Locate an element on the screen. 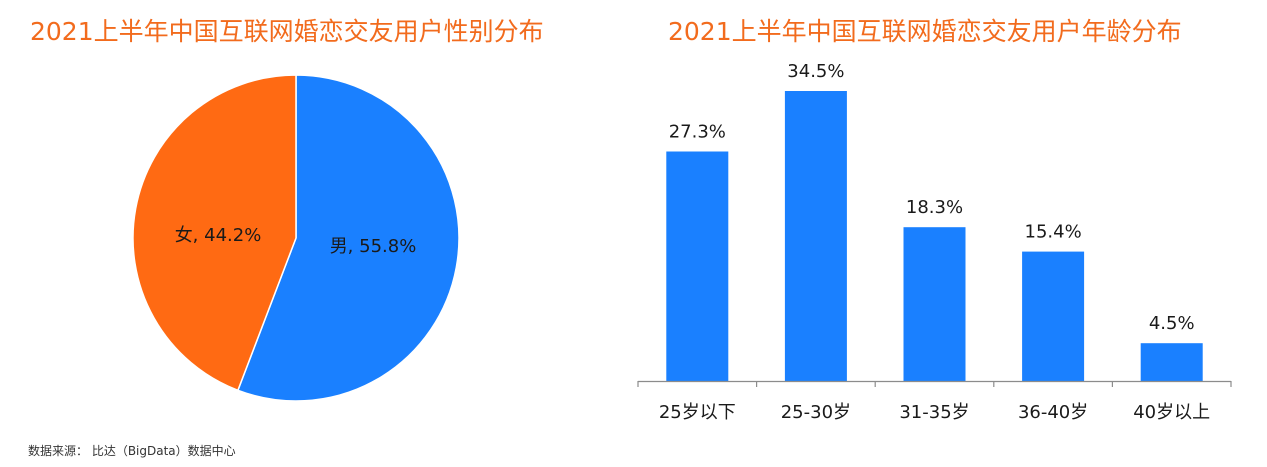 Image resolution: width=1267 pixels, height=467 pixels. gender-chart-title: 2021上半年中国互联网婚恋交友用户性别分布 is located at coordinates (287, 31).